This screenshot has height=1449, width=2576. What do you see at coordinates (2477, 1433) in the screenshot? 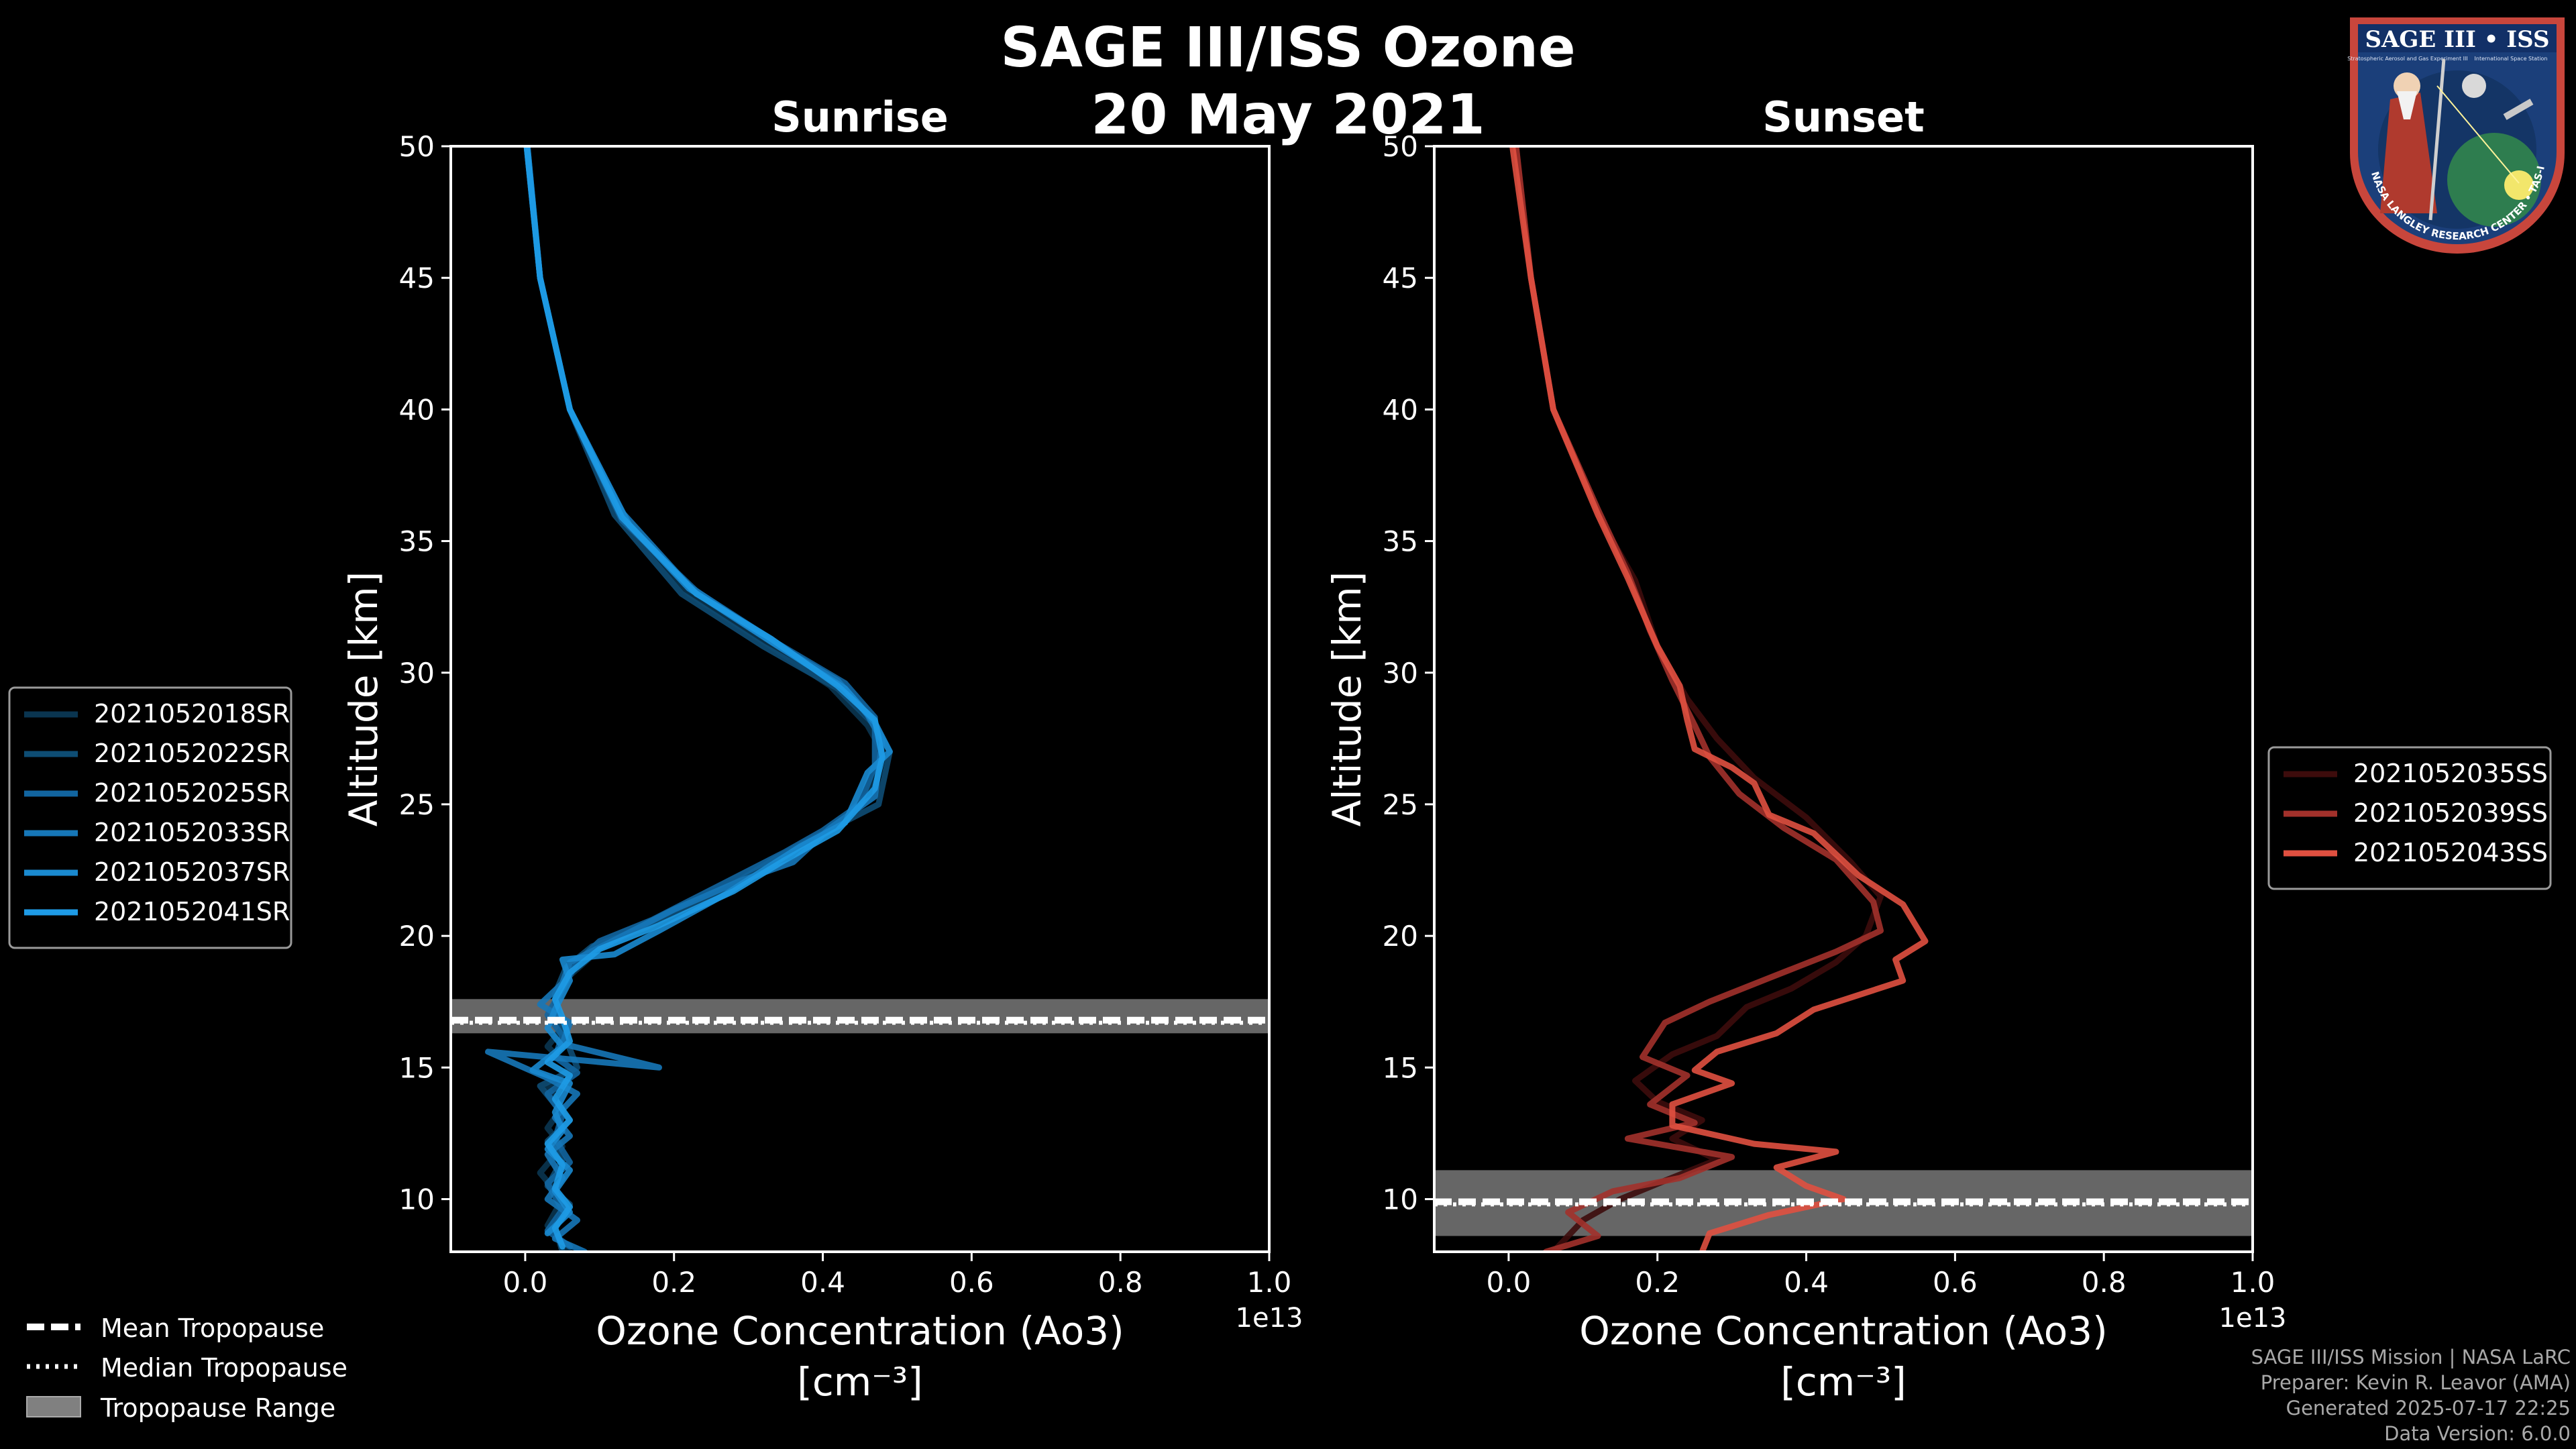
I see `footer-data-version: Data Version: 6.0.0` at bounding box center [2477, 1433].